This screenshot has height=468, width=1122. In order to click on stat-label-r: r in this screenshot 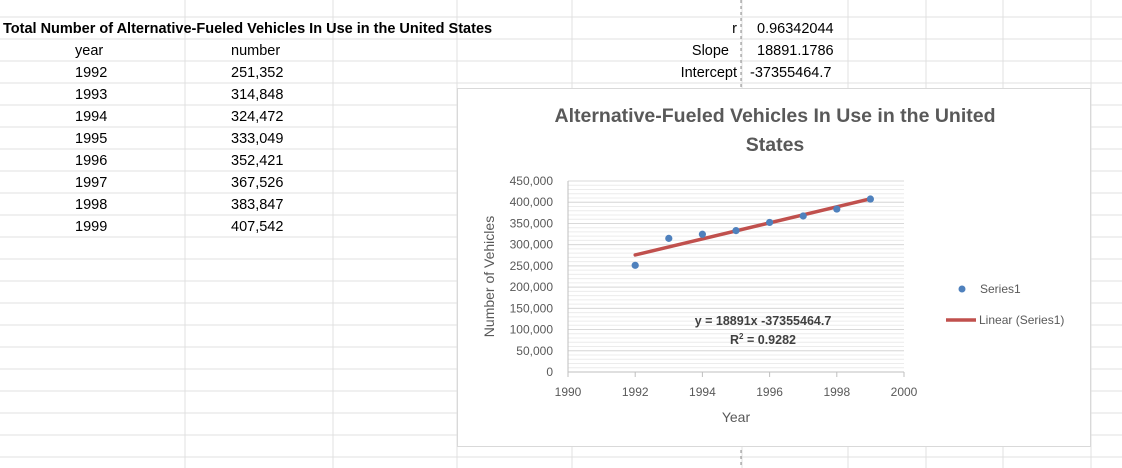, I will do `click(734, 29)`.